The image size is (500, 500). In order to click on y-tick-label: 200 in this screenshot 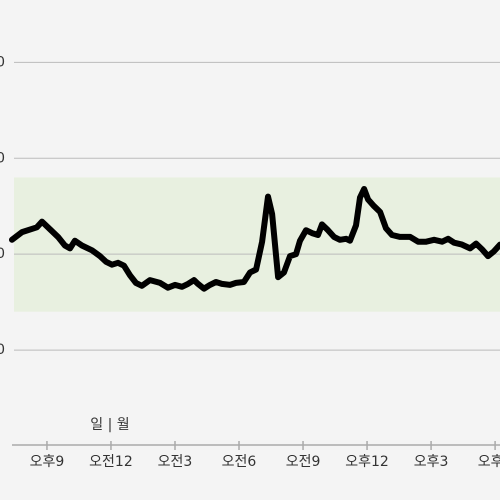, I will do `click(2, 254)`.